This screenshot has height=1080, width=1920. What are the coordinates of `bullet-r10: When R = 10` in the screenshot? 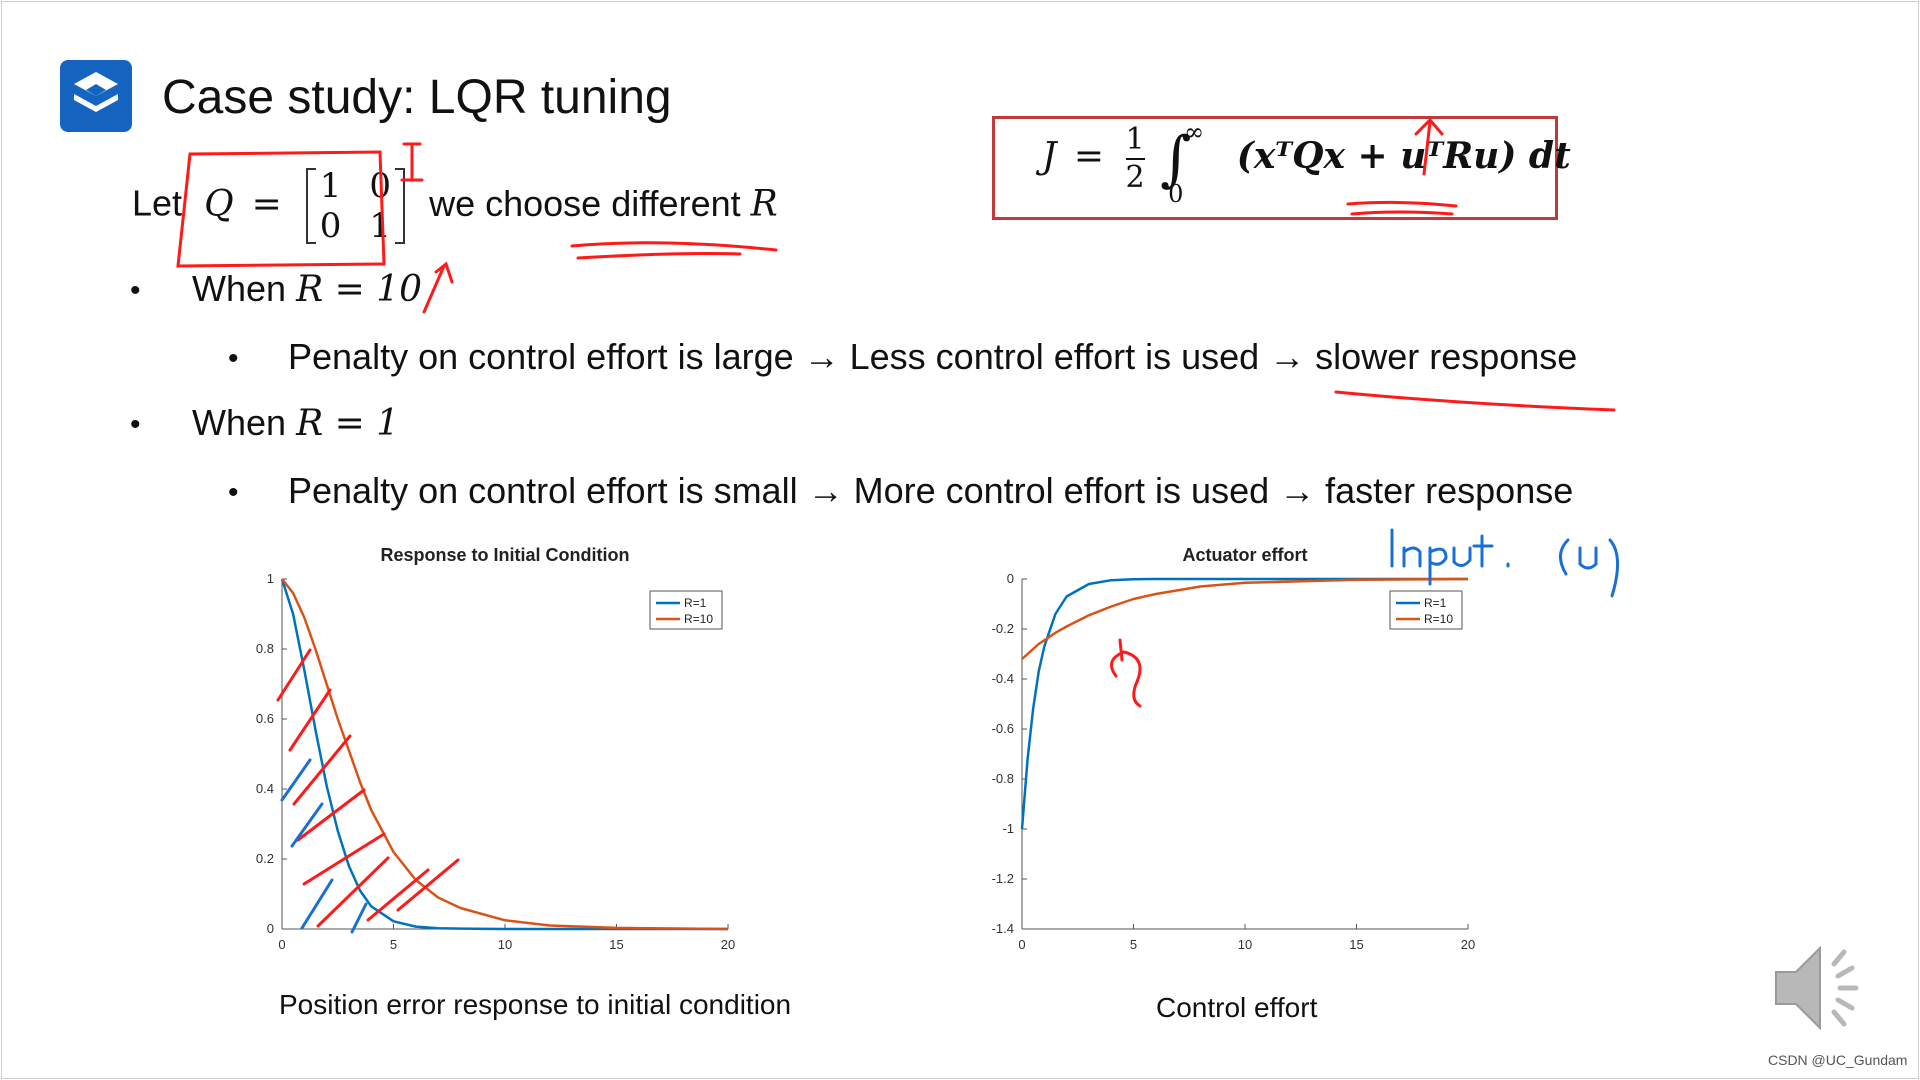 It's located at (307, 289).